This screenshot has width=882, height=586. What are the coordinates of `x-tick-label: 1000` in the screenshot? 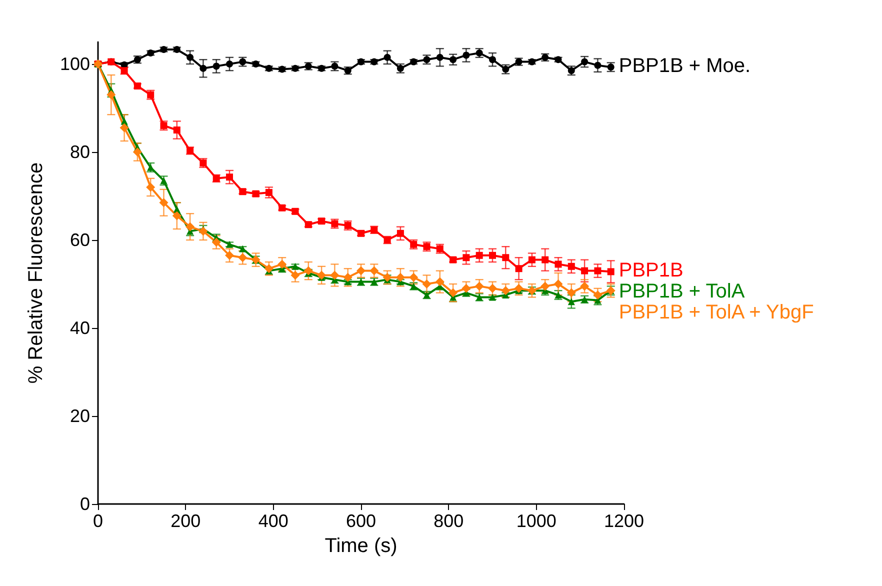 It's located at (536, 521).